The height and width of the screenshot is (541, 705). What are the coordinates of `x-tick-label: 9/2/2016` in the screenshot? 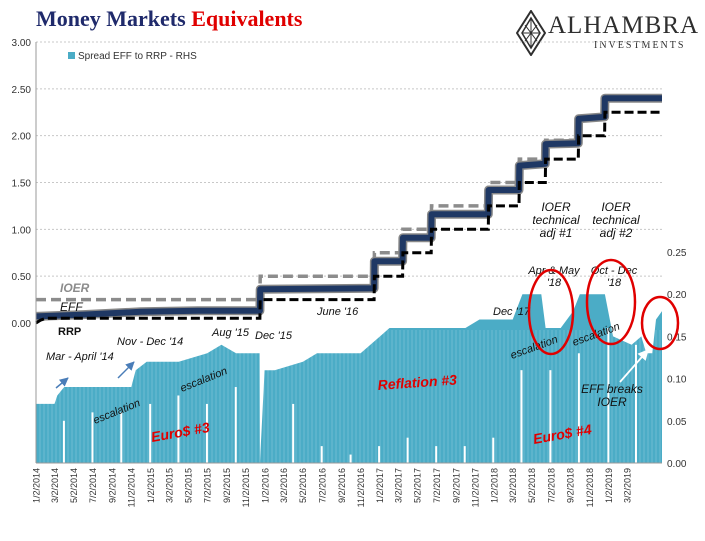 It's located at (342, 485).